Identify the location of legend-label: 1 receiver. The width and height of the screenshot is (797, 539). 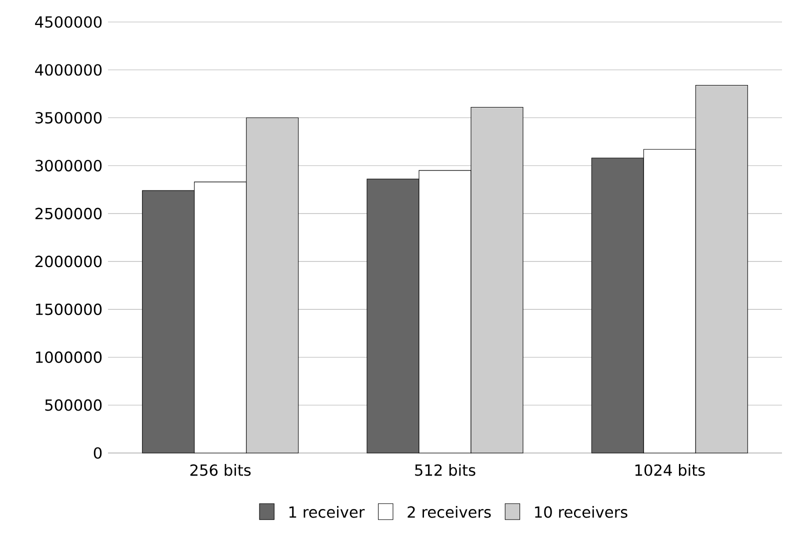
(327, 512).